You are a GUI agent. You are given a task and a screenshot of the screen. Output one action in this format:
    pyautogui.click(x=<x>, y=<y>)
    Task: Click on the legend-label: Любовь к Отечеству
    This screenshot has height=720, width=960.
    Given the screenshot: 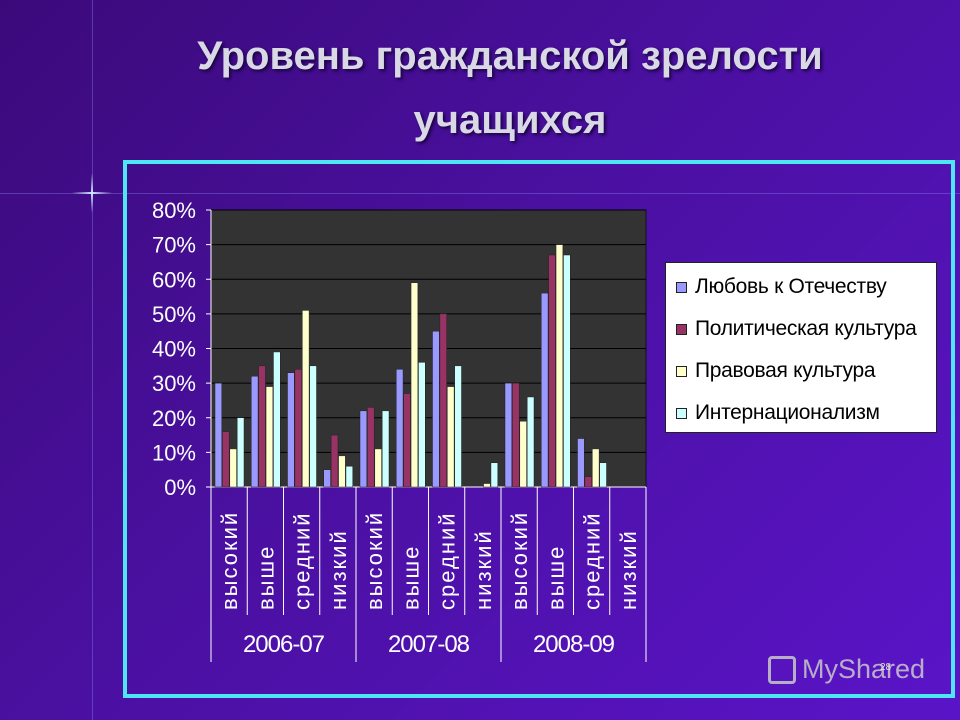 What is the action you would take?
    pyautogui.click(x=791, y=286)
    